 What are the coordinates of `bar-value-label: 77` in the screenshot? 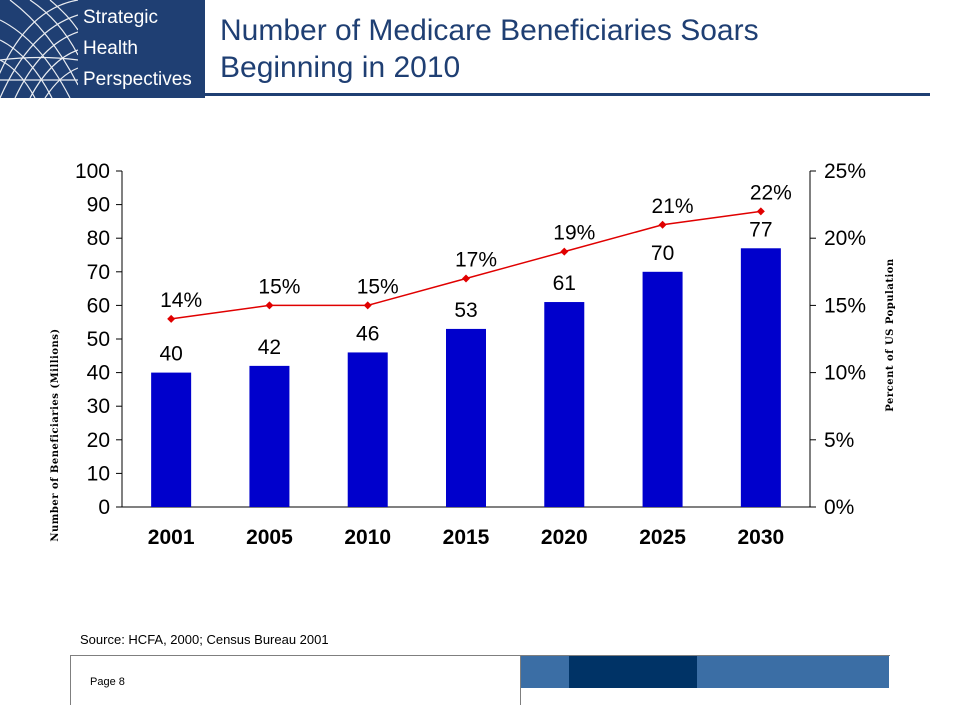 It's located at (760, 229).